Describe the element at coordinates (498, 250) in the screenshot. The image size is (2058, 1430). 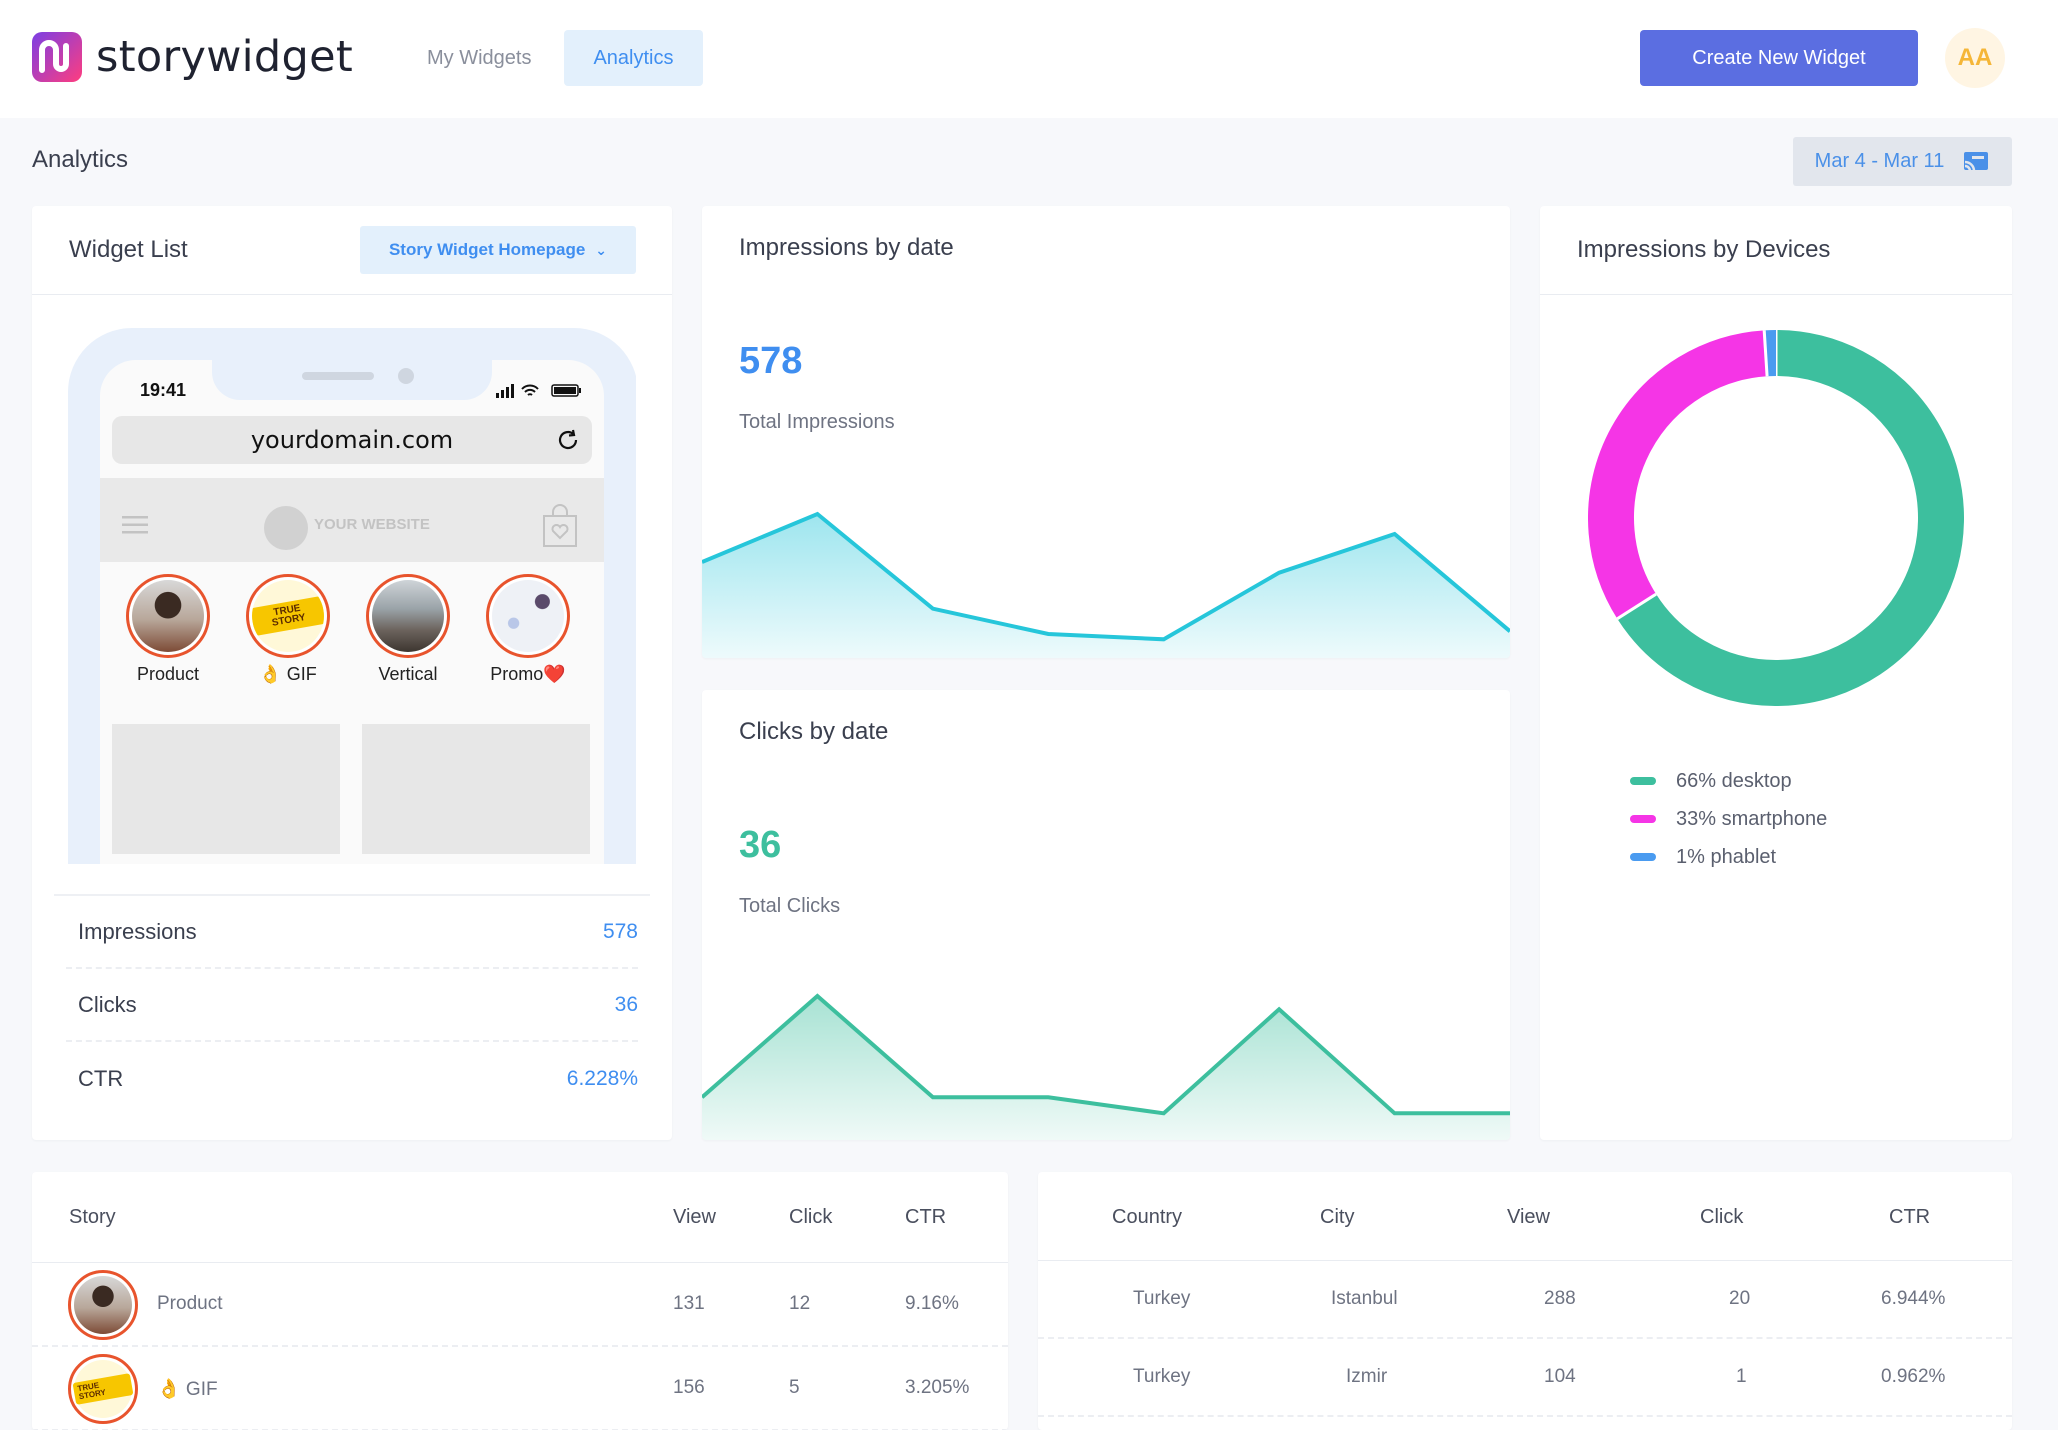
I see `widget-select-dropdown: Story Widget Homepage ⌄` at that location.